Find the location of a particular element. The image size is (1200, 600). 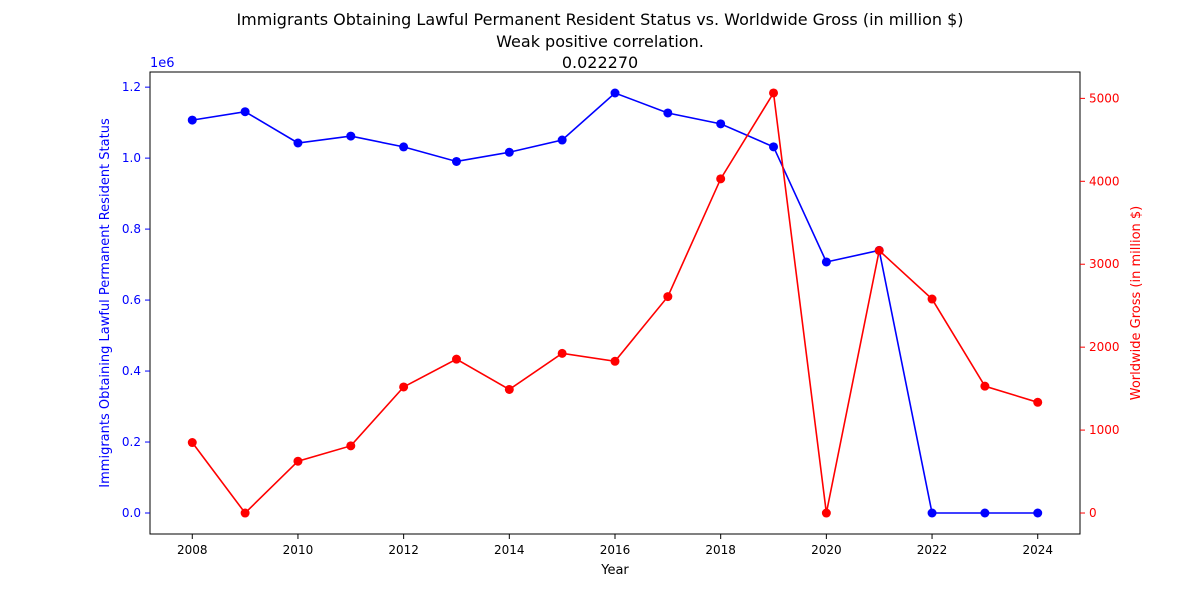

x-tick-label: 2014 is located at coordinates (509, 550).